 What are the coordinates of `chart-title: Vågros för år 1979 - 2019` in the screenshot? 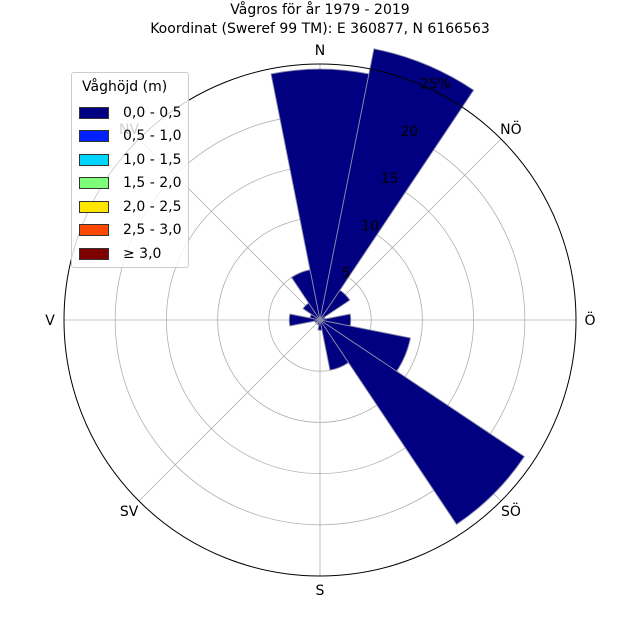 It's located at (320, 10).